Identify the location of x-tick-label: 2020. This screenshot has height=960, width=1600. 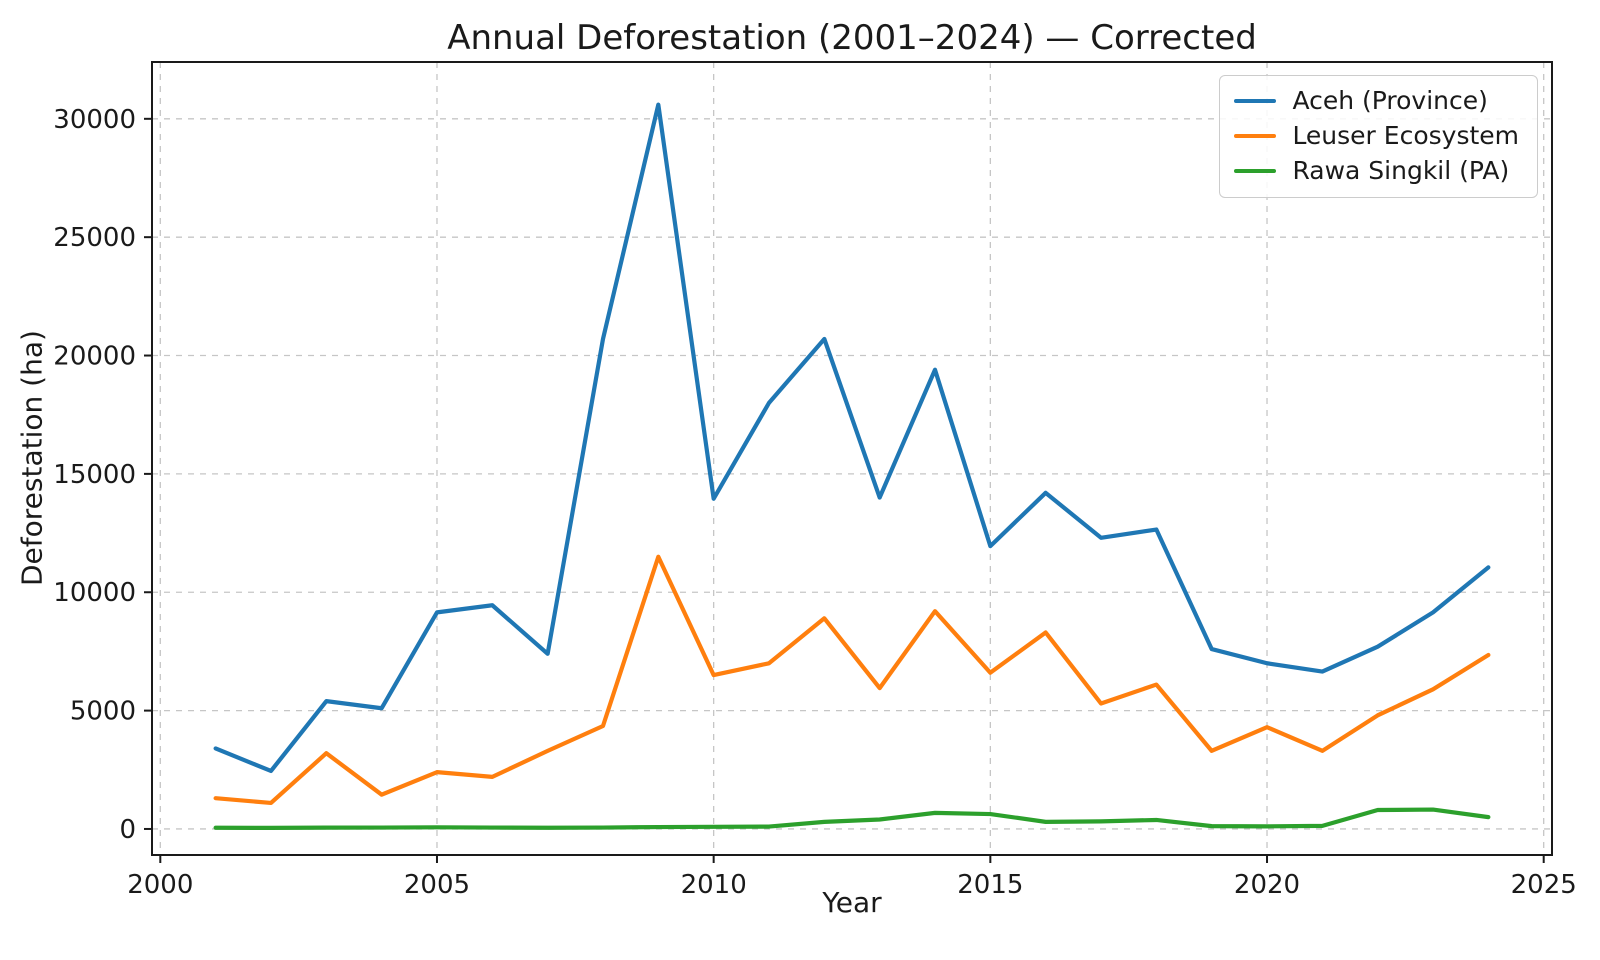
(1267, 885).